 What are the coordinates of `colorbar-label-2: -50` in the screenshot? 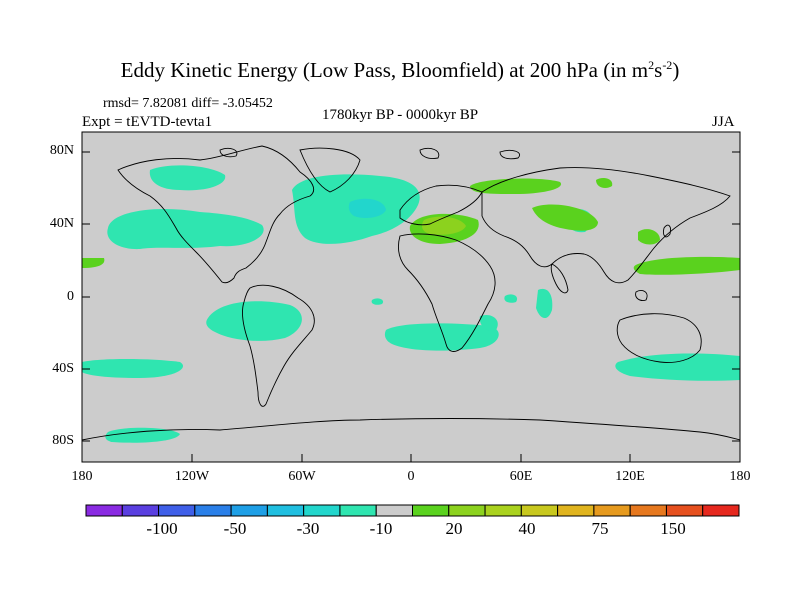 It's located at (235, 528).